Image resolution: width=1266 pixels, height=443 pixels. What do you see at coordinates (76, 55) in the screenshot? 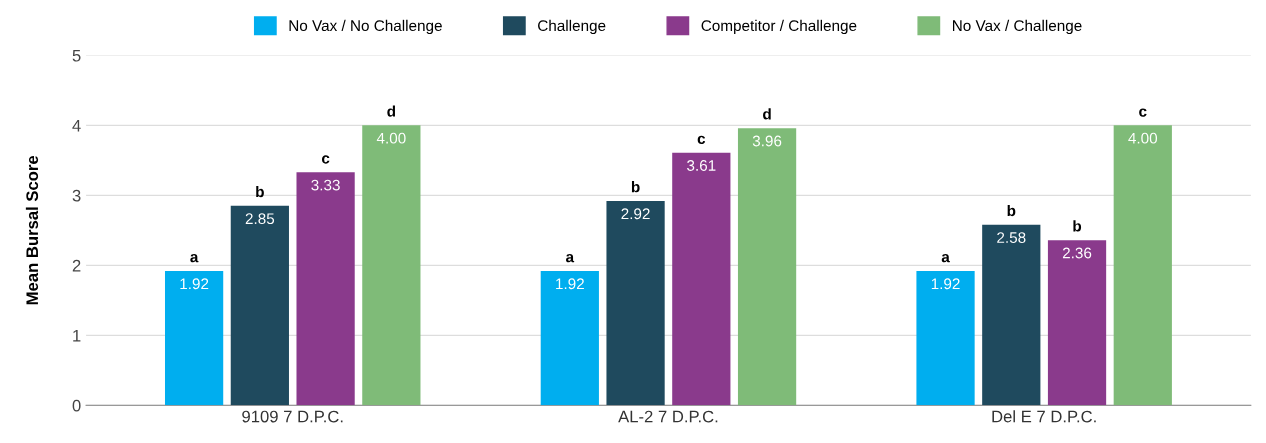
I see `y-tick-label: 5` at bounding box center [76, 55].